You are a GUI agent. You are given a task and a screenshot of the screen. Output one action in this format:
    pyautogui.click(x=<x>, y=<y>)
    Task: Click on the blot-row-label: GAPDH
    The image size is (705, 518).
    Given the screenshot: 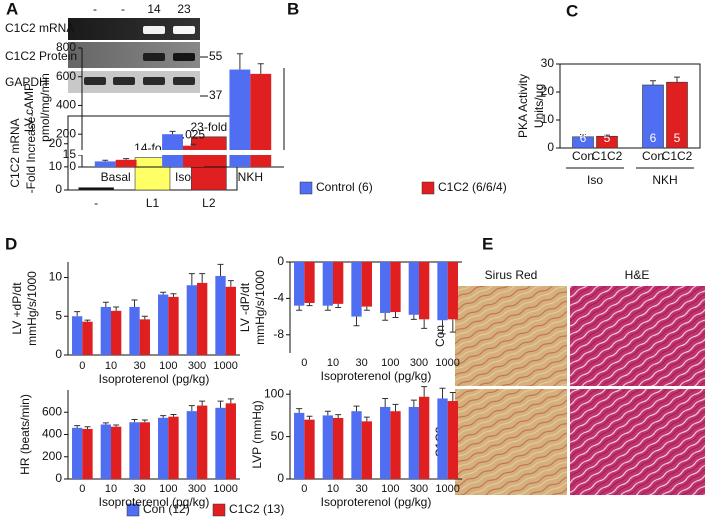 What is the action you would take?
    pyautogui.click(x=26, y=82)
    